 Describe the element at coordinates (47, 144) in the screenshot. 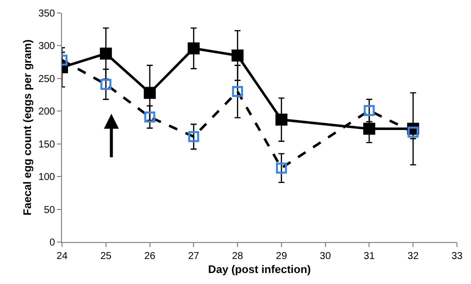

I see `y-tick-label: 150` at that location.